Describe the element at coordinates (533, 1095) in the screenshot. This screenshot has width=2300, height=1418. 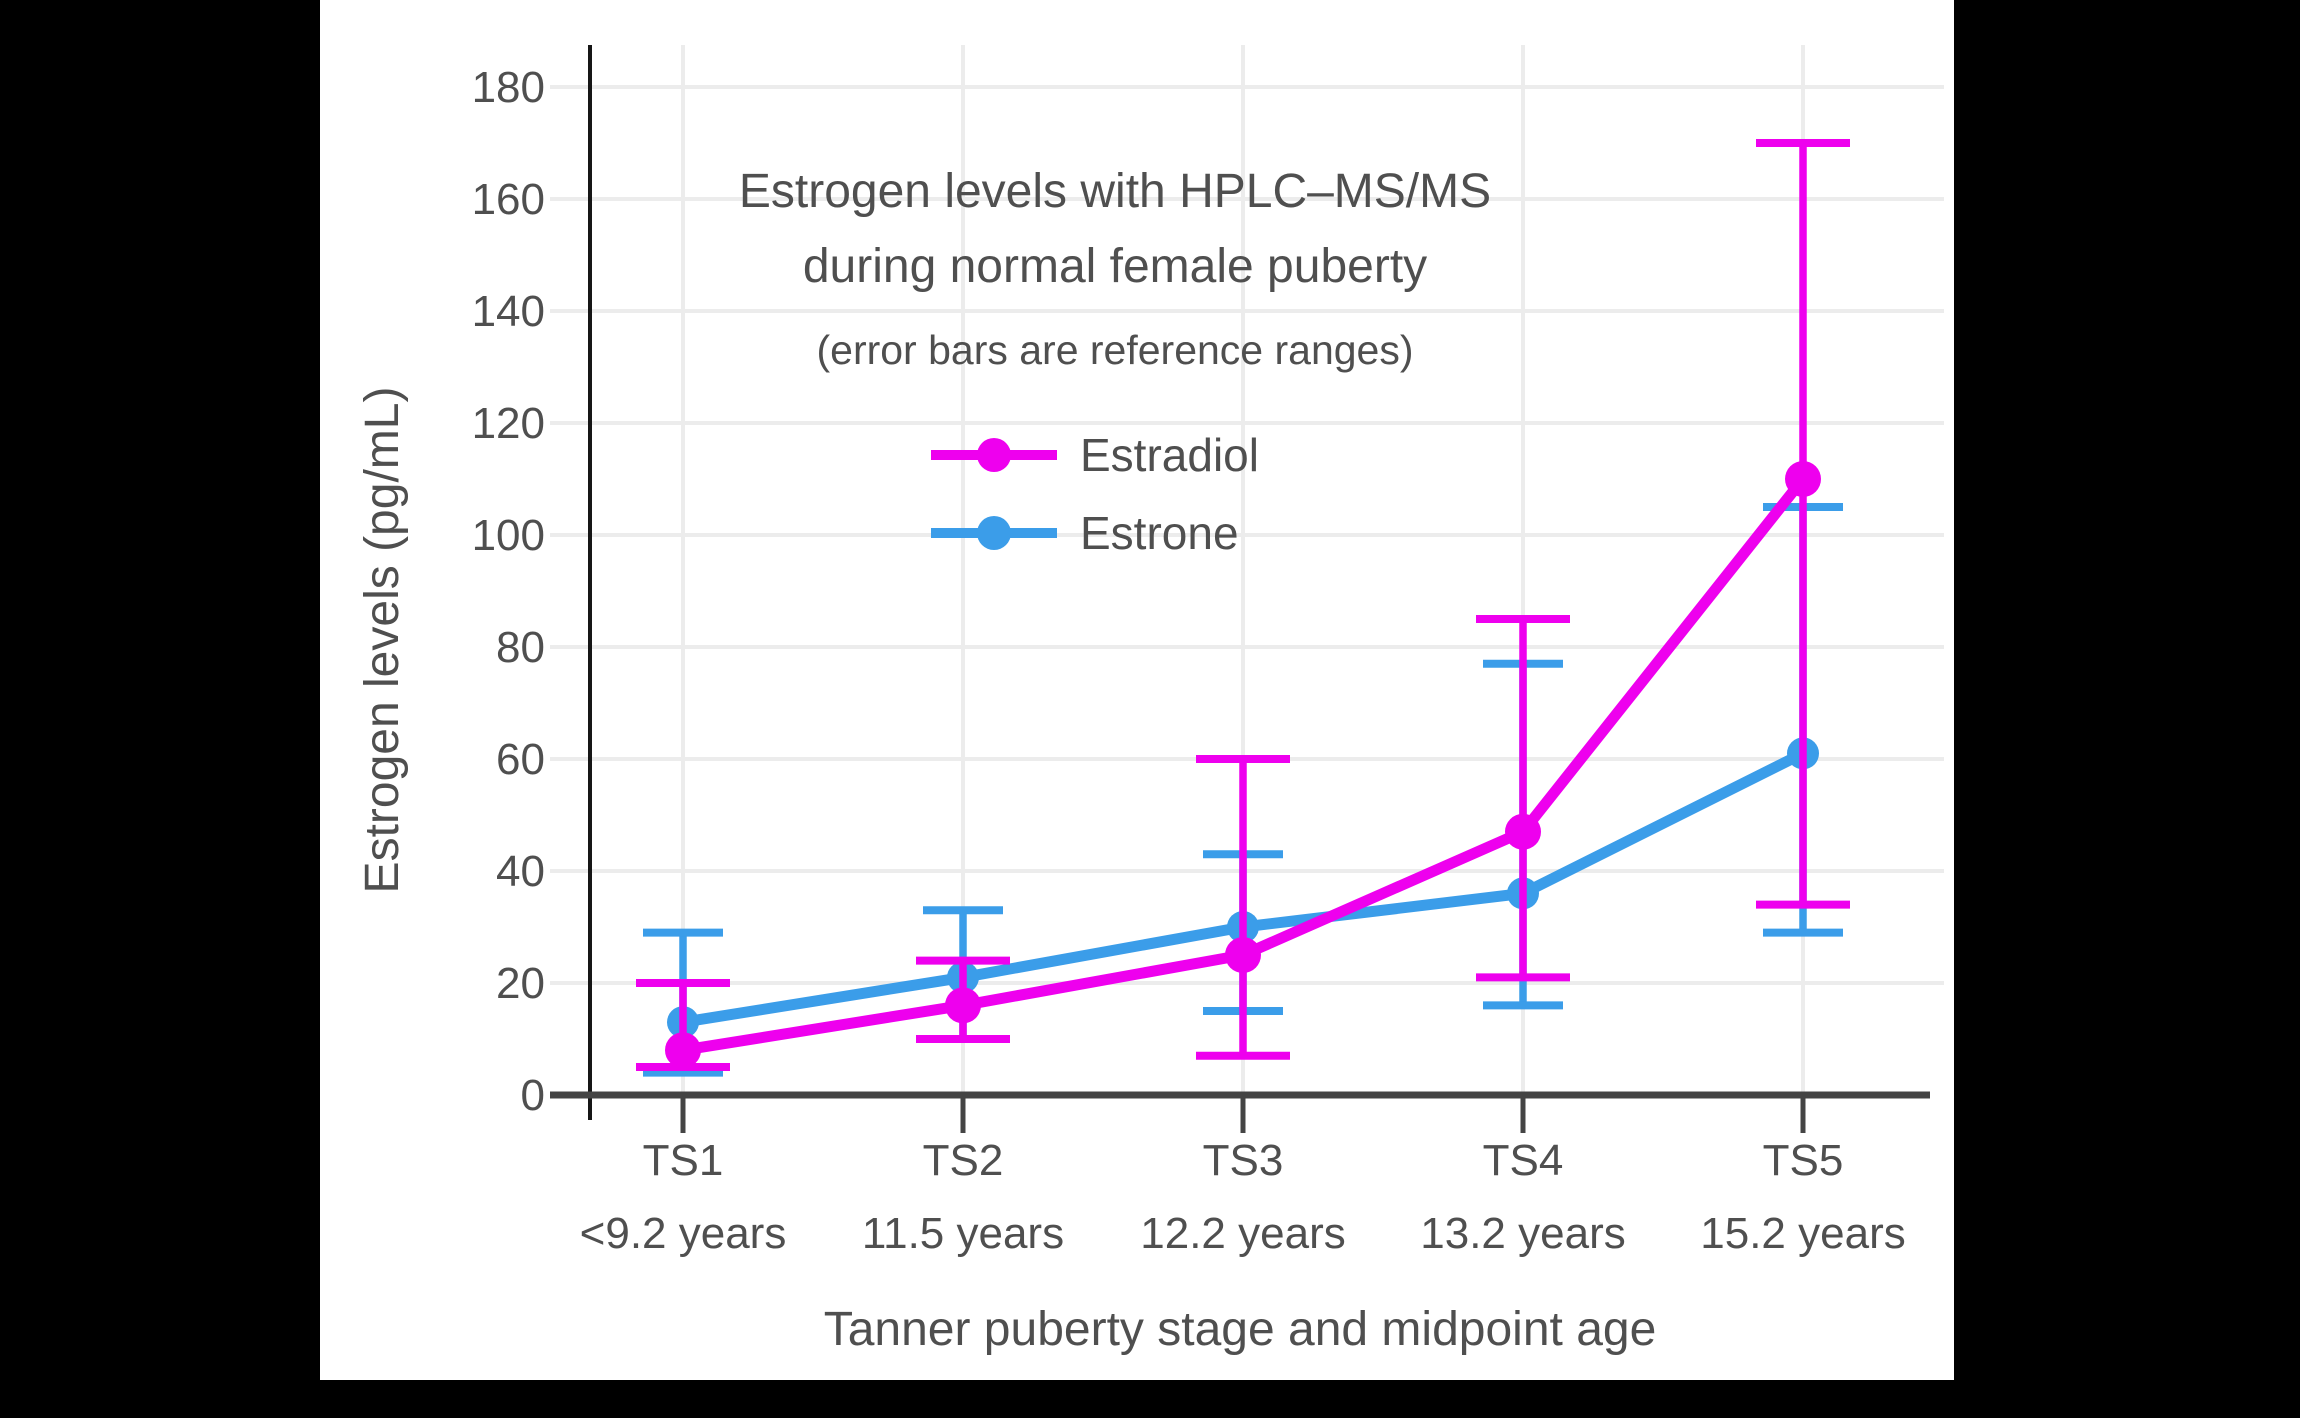
I see `y-tick-label: 0` at that location.